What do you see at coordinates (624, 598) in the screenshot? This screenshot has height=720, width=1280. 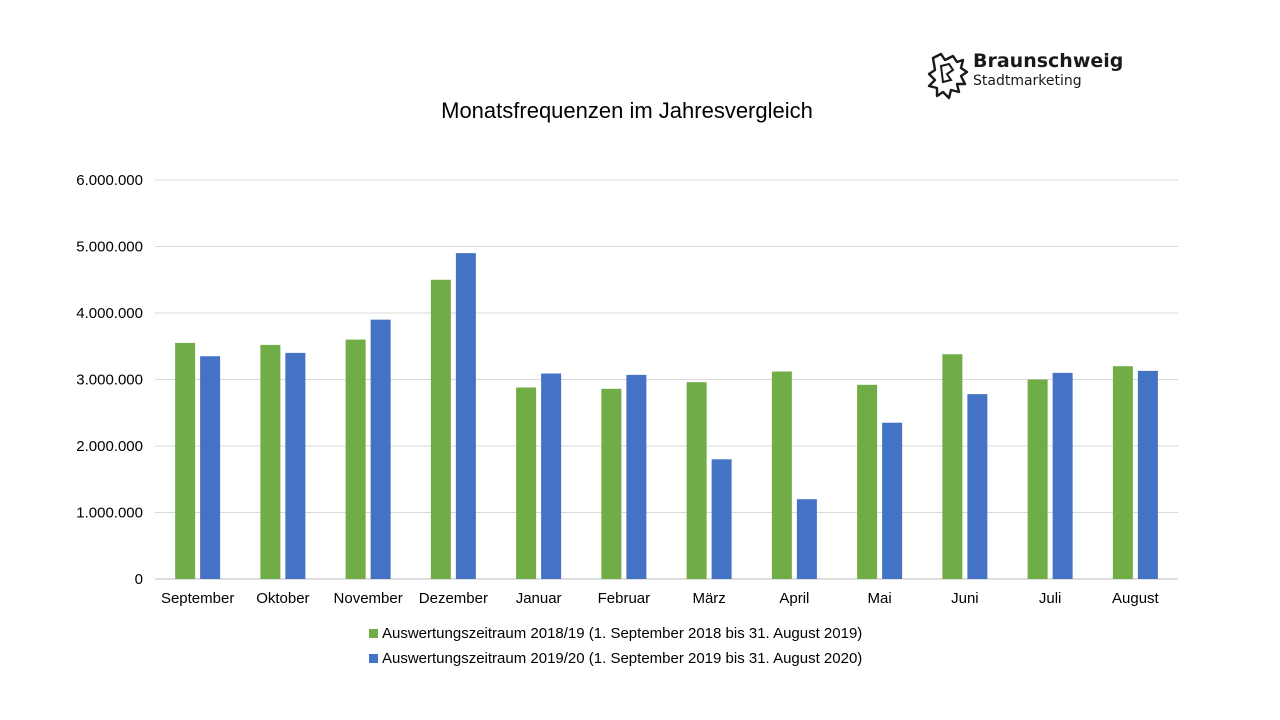 I see `x-tick-label: Februar` at bounding box center [624, 598].